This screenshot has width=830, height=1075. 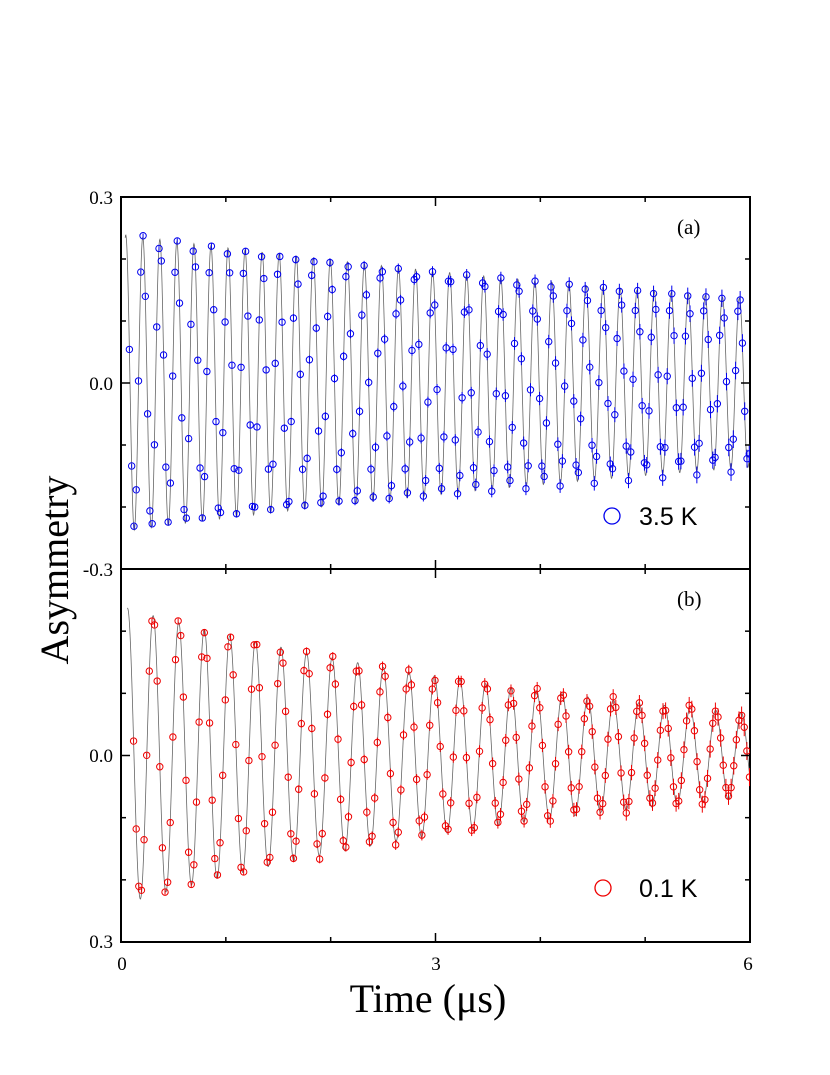 What do you see at coordinates (436, 964) in the screenshot?
I see `xtick-3: 3` at bounding box center [436, 964].